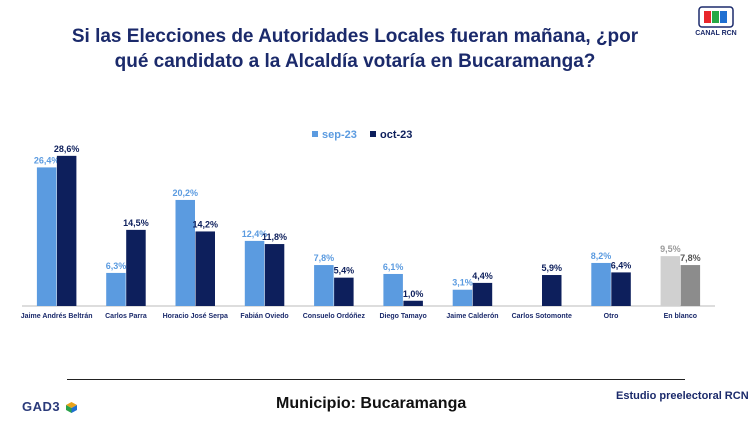 This screenshot has height=422, width=751. I want to click on data-label-sep-23-4: 7,8%, so click(324, 258).